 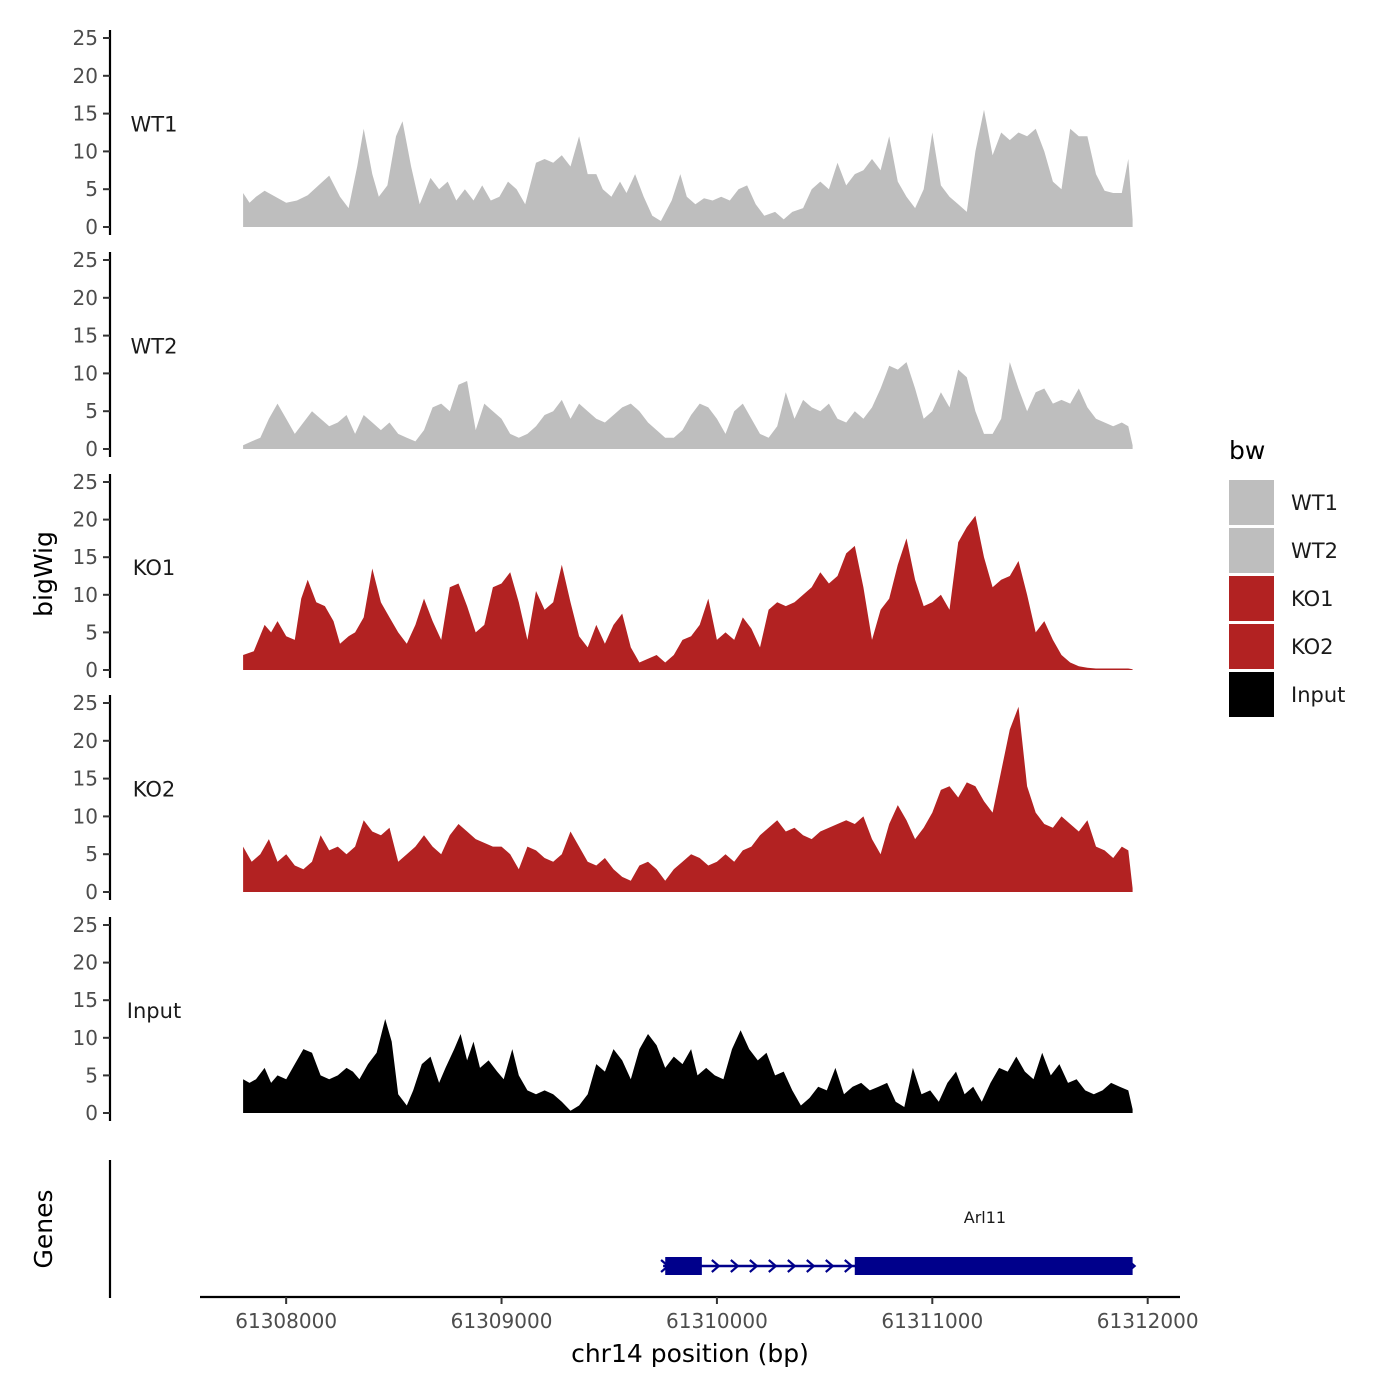 What do you see at coordinates (154, 347) in the screenshot?
I see `track-label-wt2: WT2` at bounding box center [154, 347].